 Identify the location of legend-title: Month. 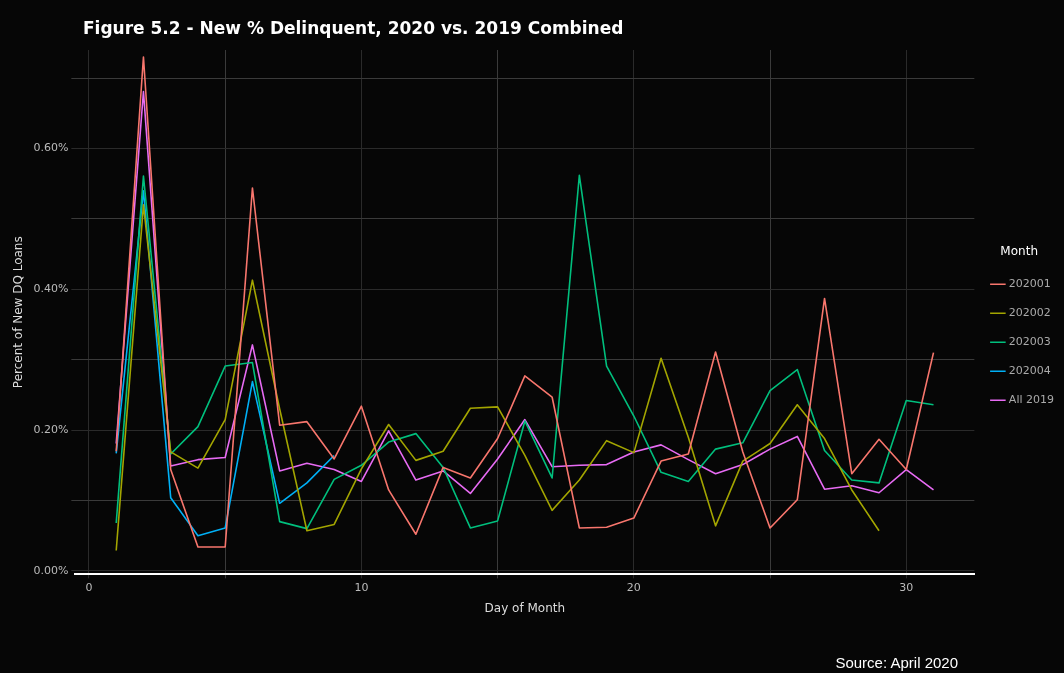
(1019, 251).